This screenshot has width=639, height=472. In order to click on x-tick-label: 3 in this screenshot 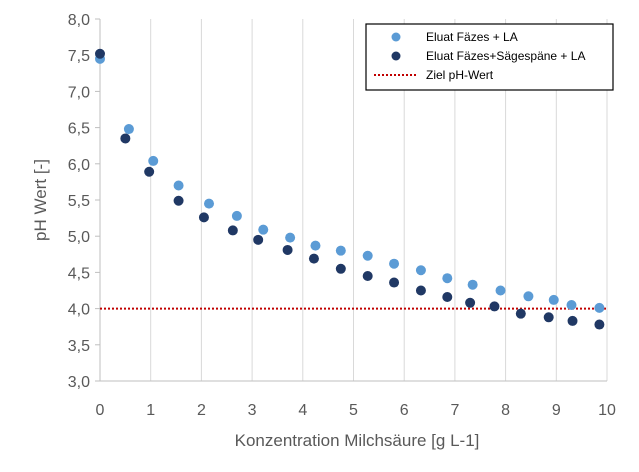, I will do `click(252, 410)`.